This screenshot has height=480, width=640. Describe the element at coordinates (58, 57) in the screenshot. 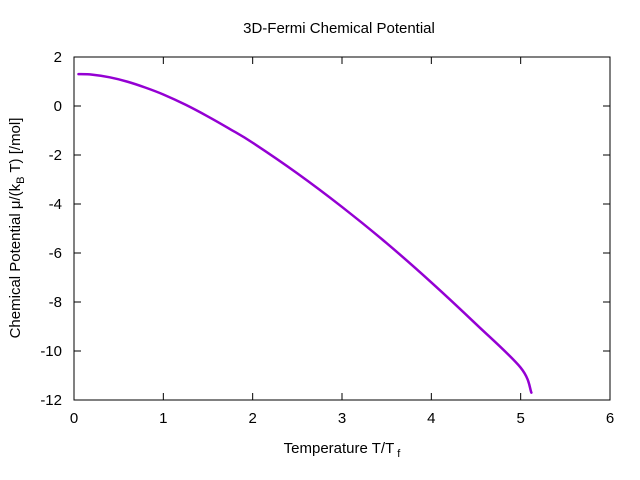

I see `y-tick-label: 2` at that location.